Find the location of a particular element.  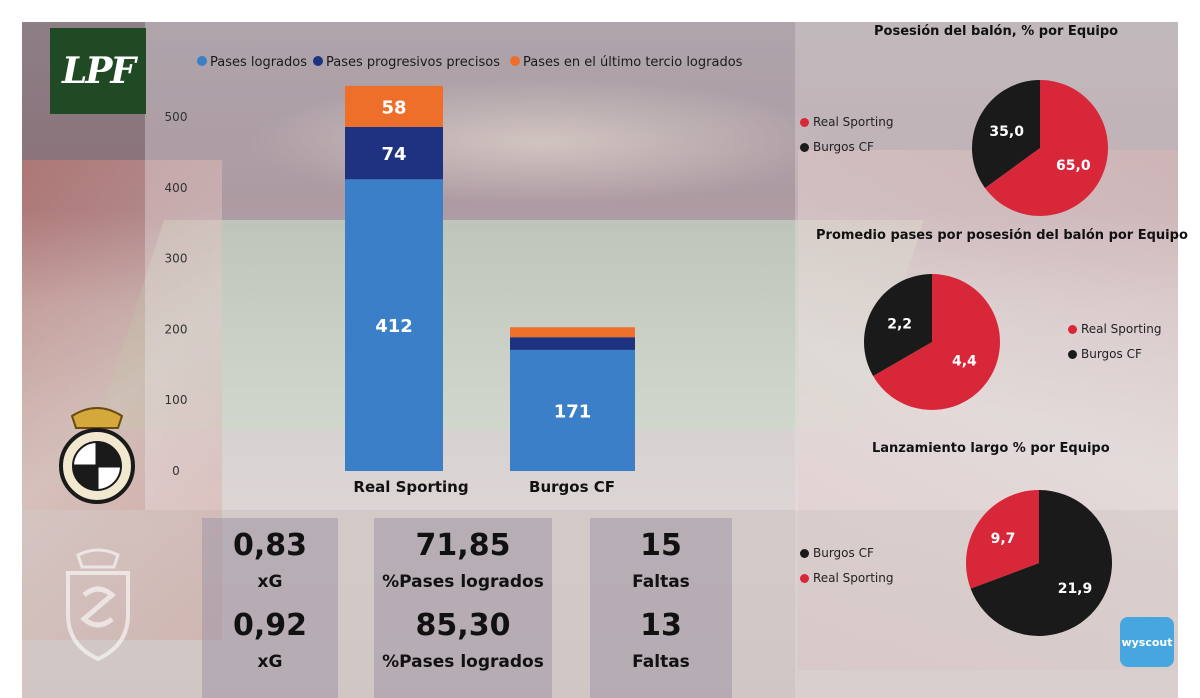

fouls-value-bottom: 13 is located at coordinates (661, 625).